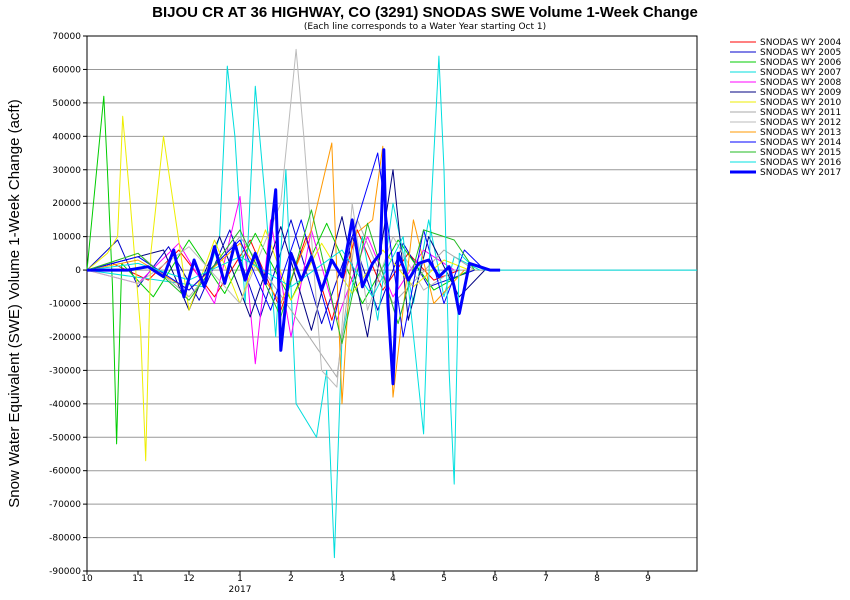 This screenshot has height=600, width=850. I want to click on y-tick-label: 60000, so click(66, 70).